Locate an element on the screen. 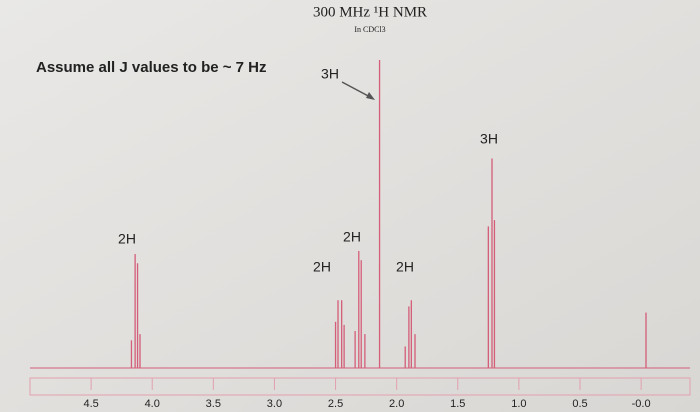 The width and height of the screenshot is (700, 412). x-tick-label: 4.5 is located at coordinates (90, 404).